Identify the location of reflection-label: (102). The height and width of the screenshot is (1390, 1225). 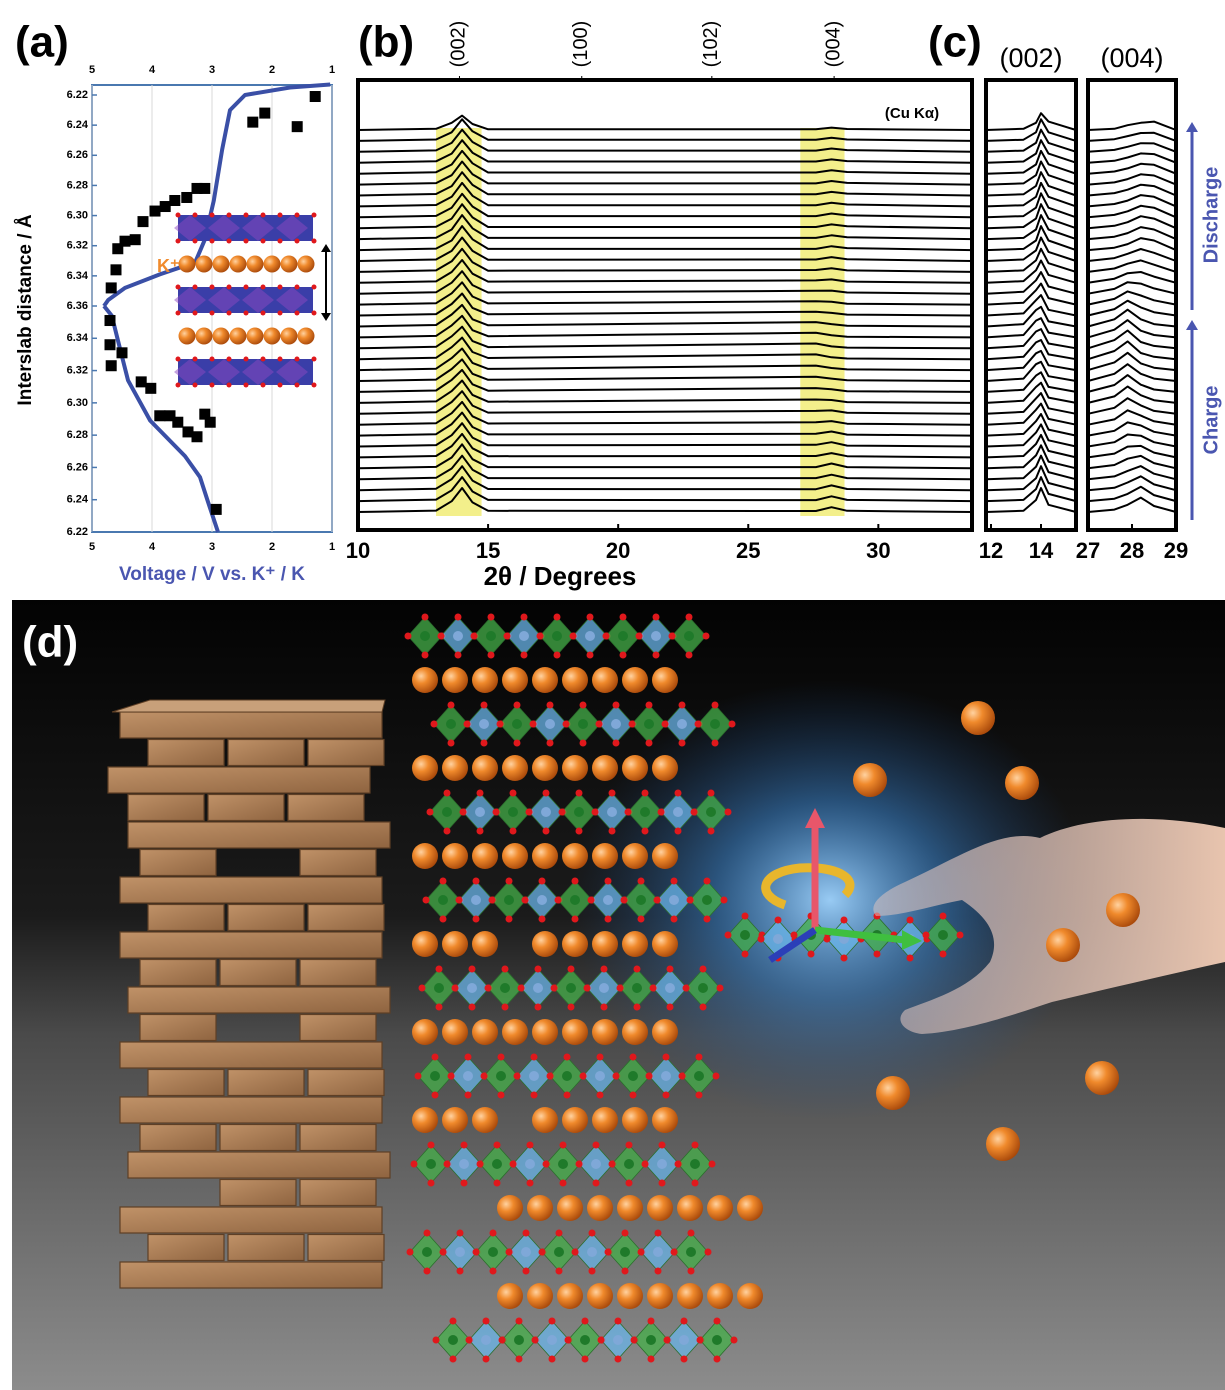
(711, 44).